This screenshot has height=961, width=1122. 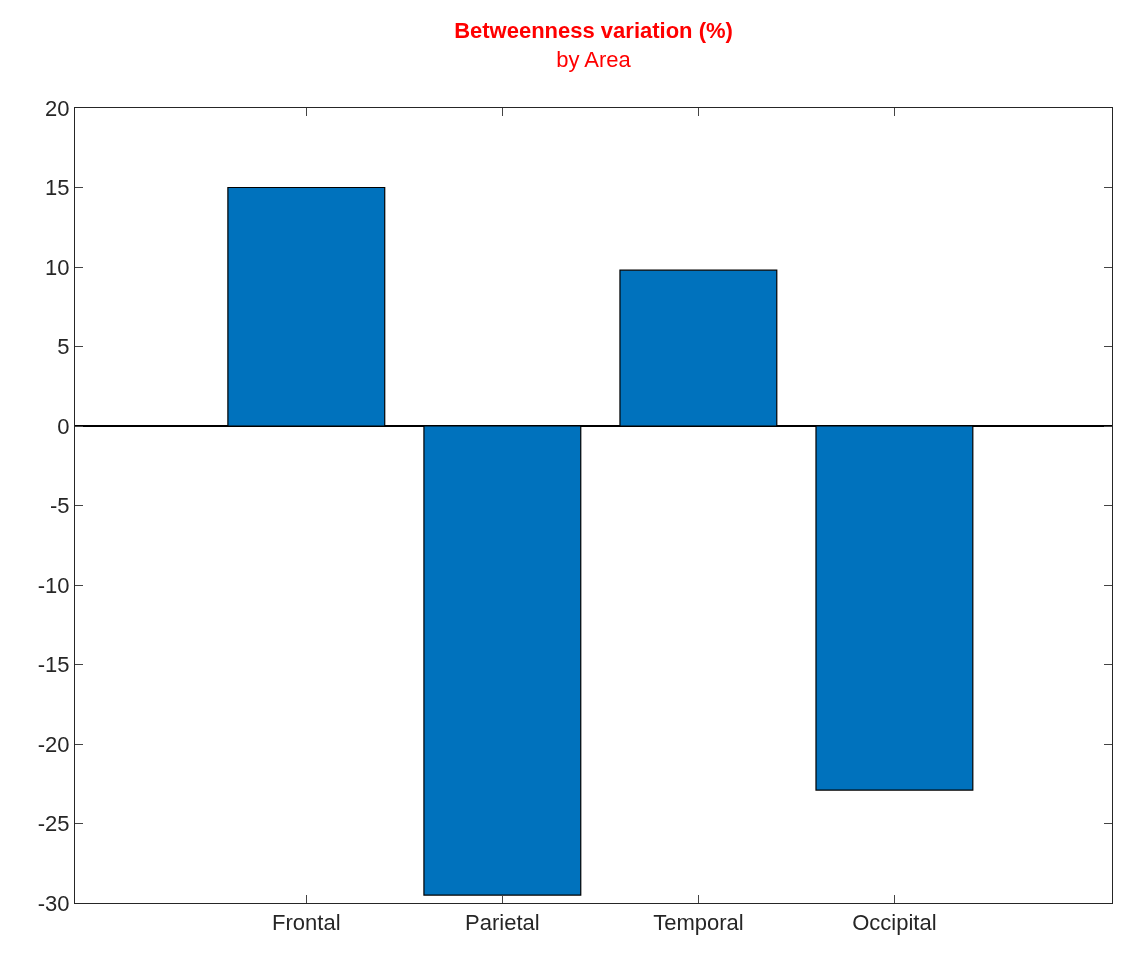 I want to click on y-tick-label: 15, so click(x=57, y=188).